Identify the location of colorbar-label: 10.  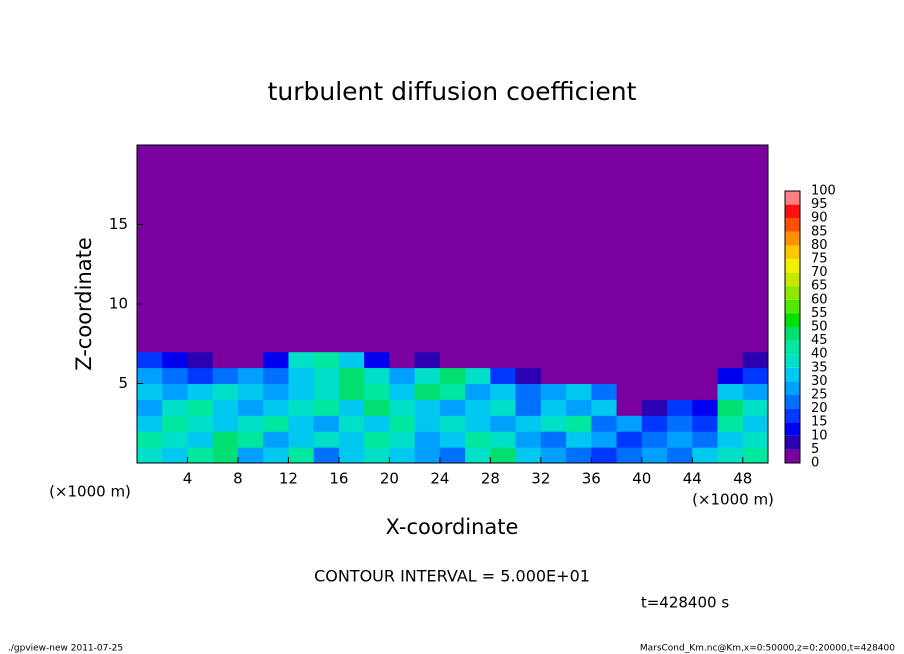
(819, 435).